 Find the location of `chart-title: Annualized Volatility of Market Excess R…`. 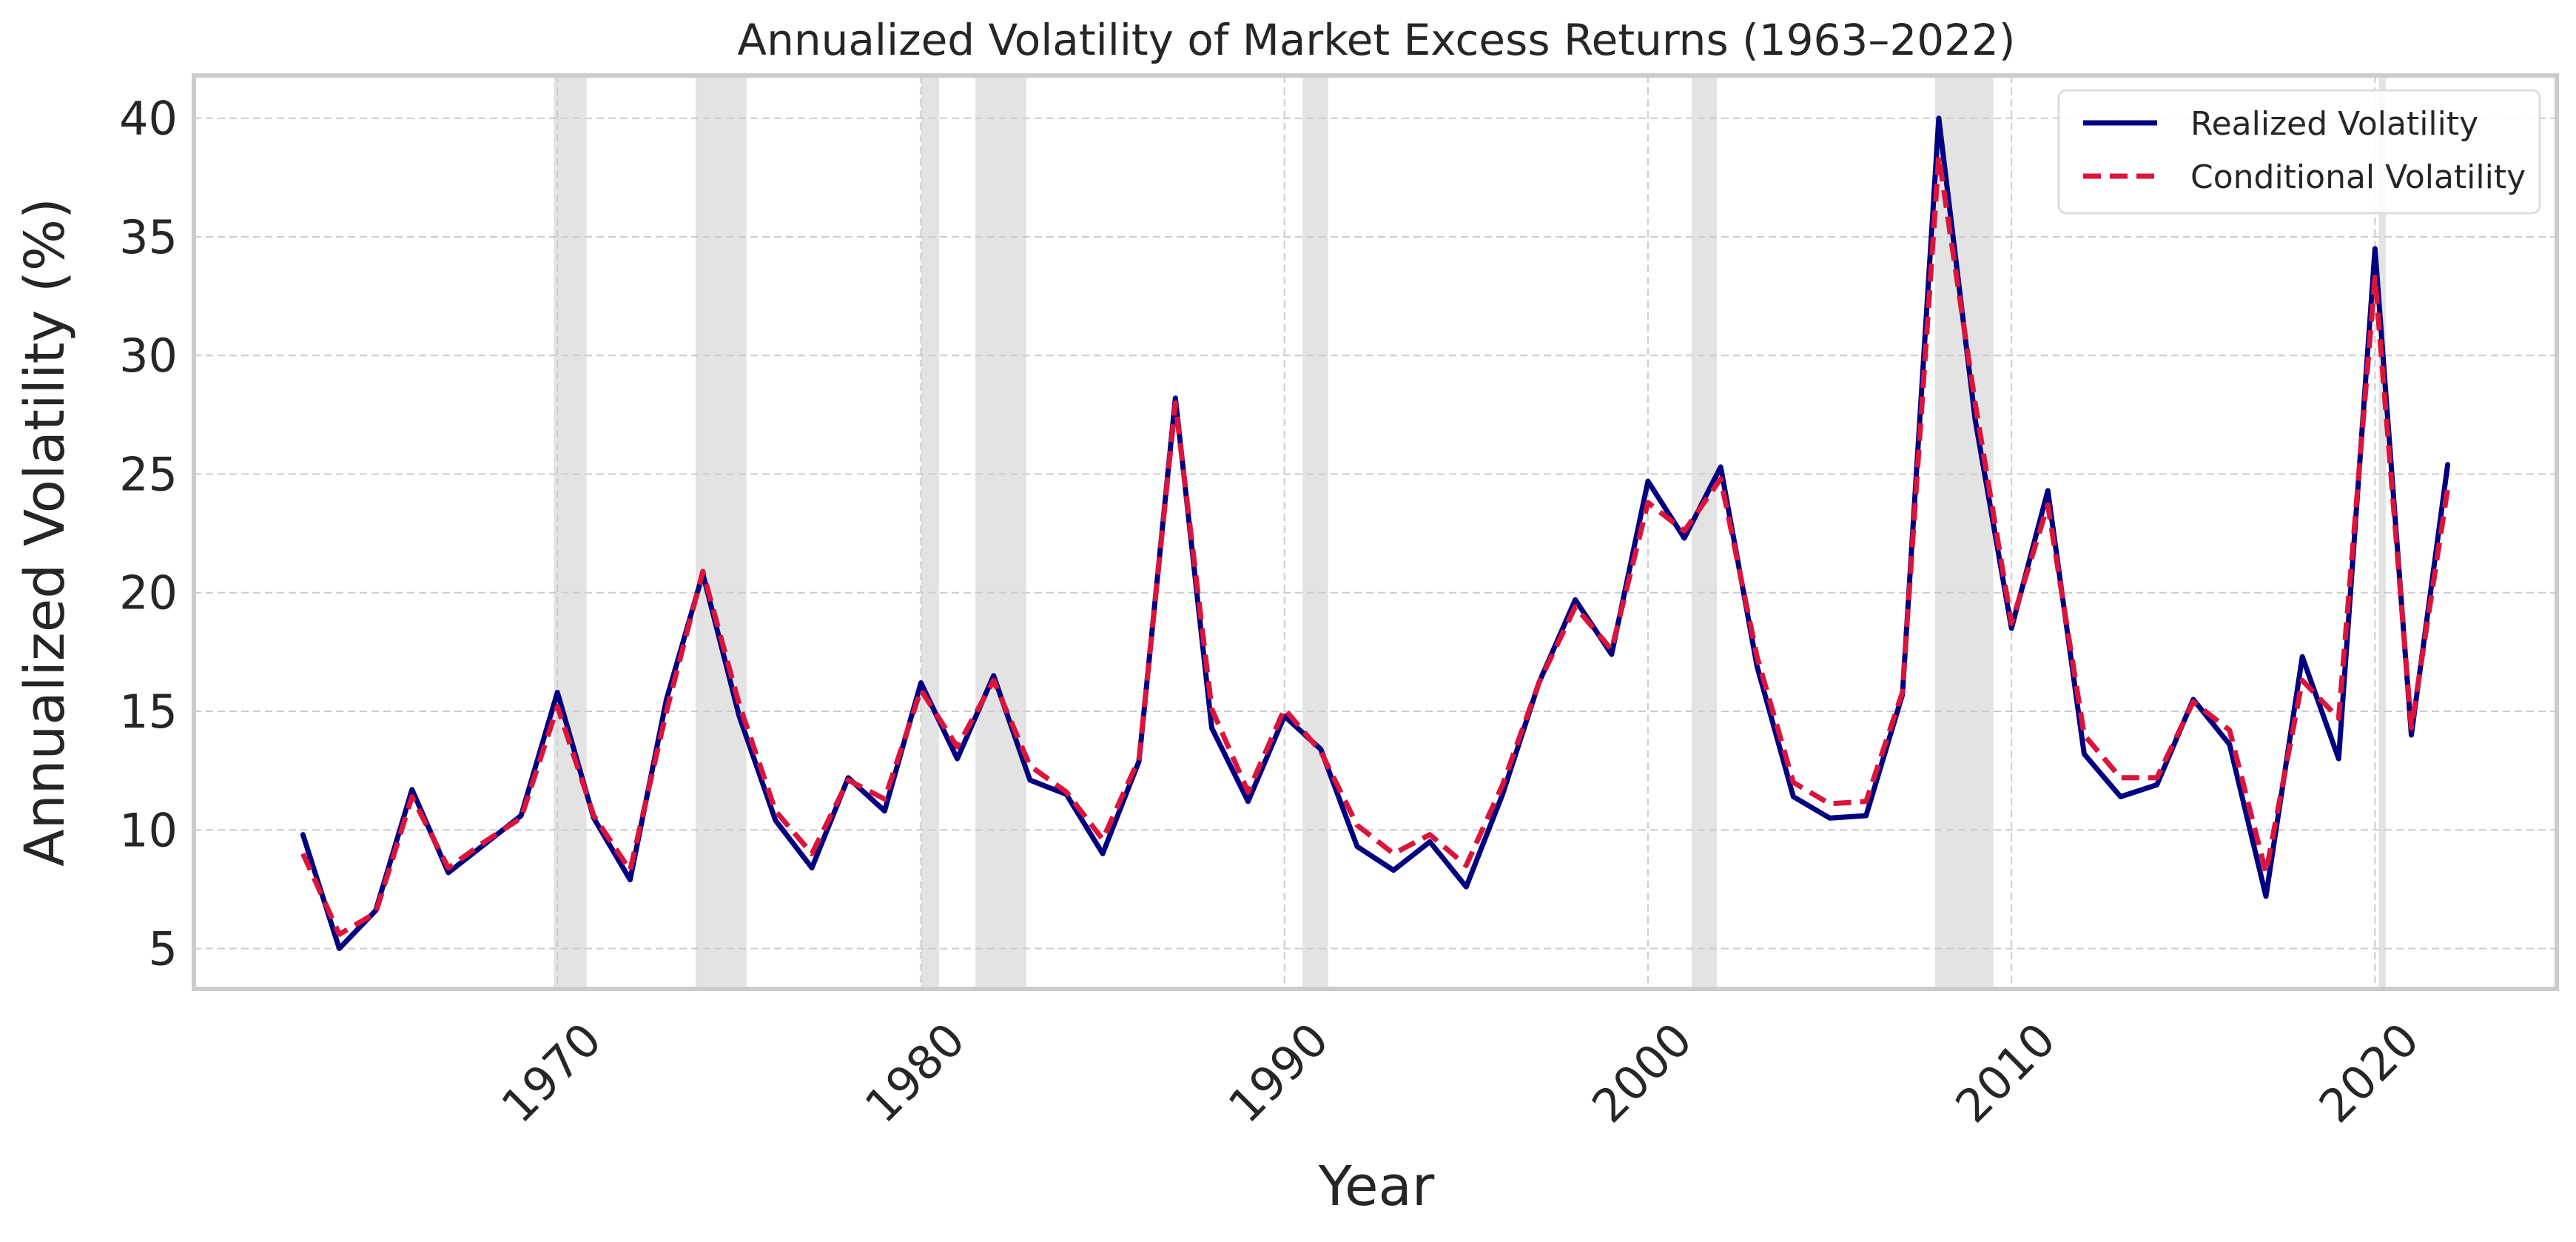

chart-title: Annualized Volatility of Market Excess R… is located at coordinates (1376, 40).